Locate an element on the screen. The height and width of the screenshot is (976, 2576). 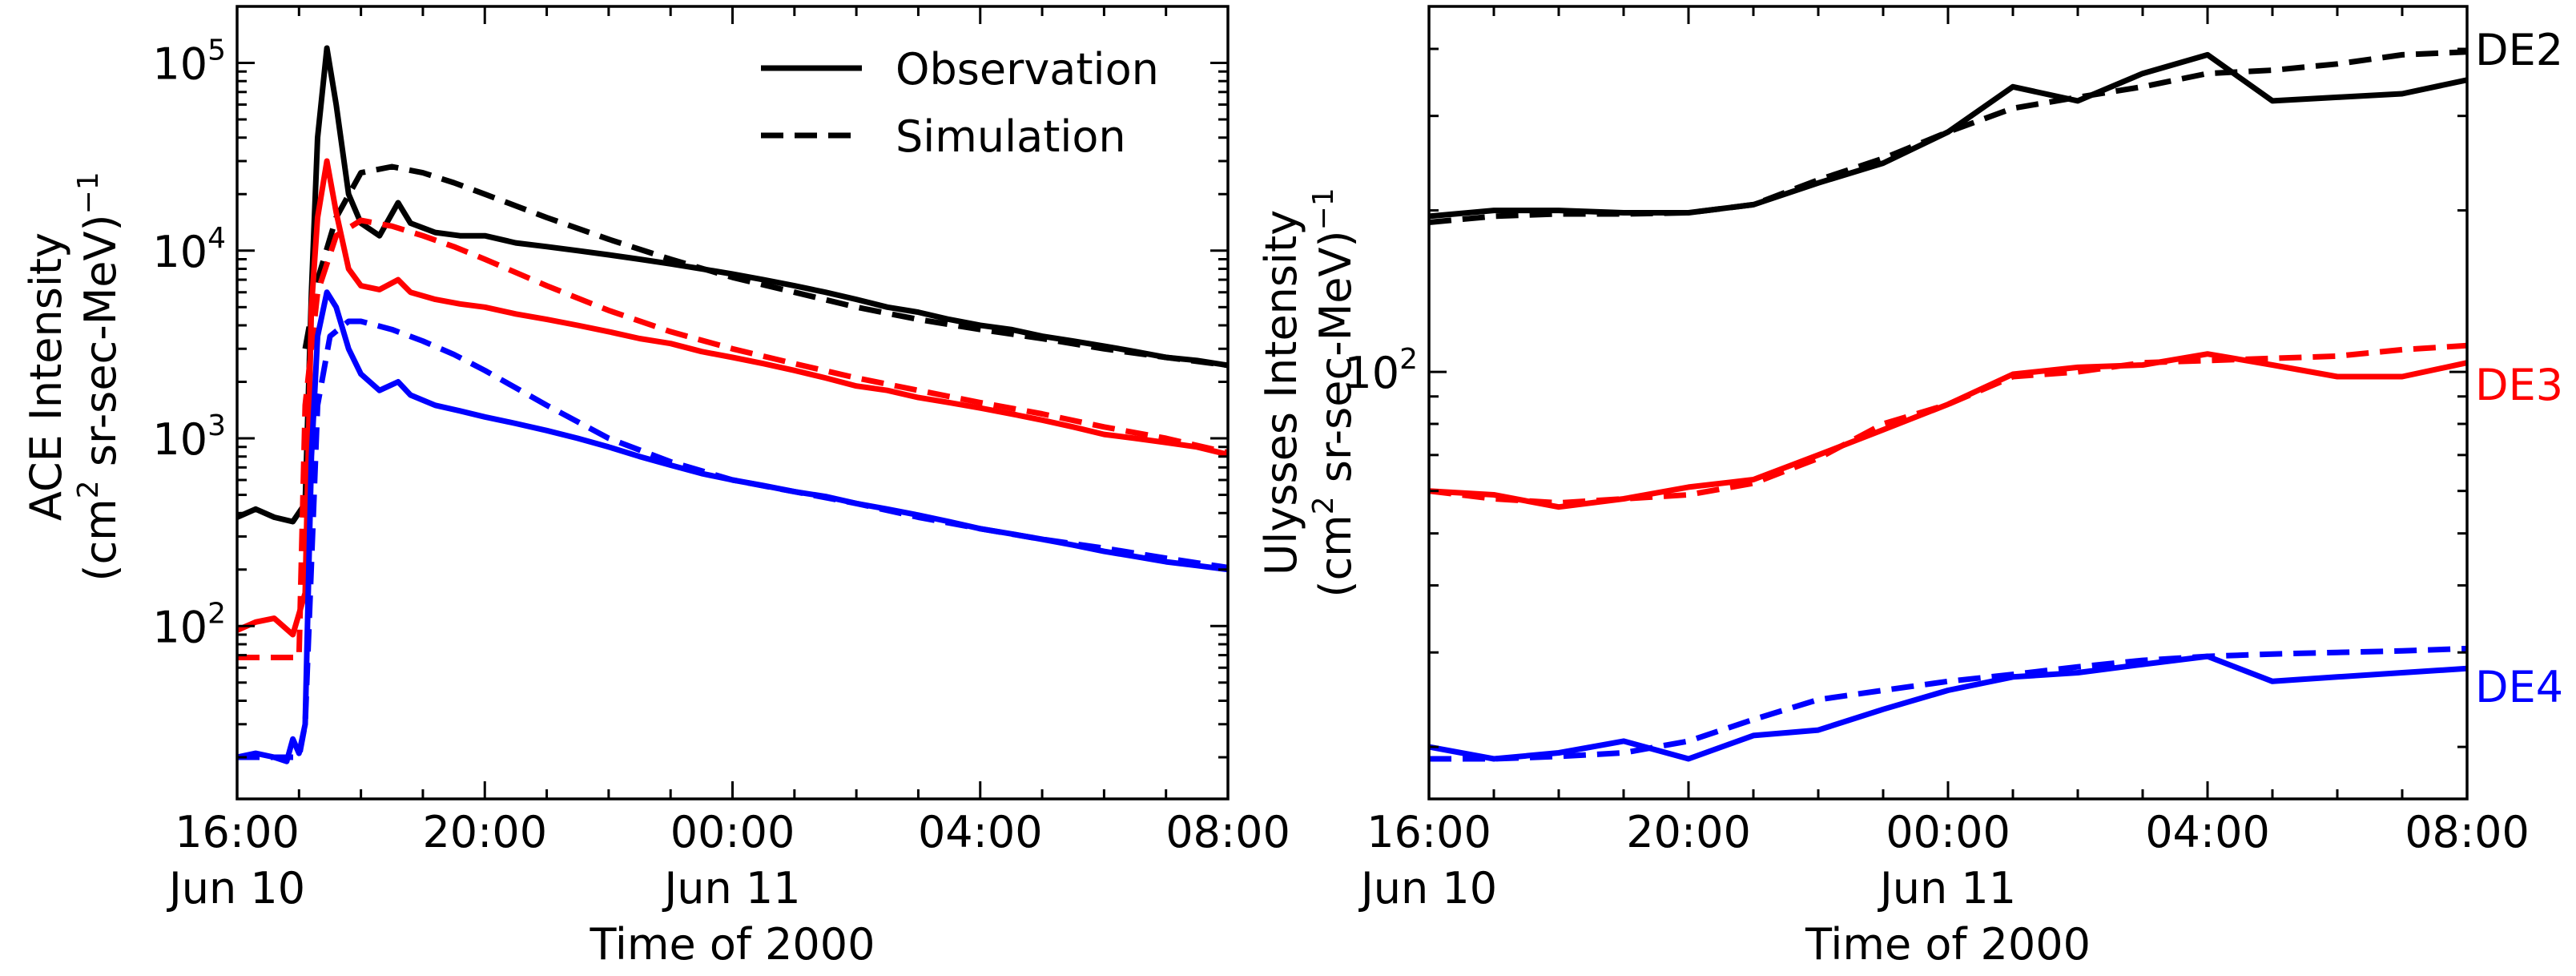
series-line-de2-simulation is located at coordinates (1948, 137).